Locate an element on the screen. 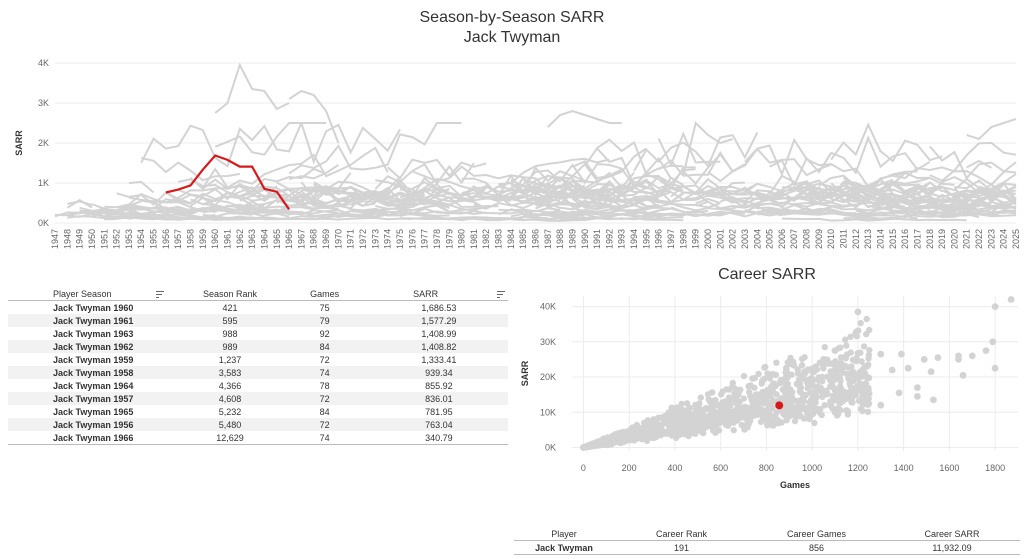 The image size is (1024, 559). games-cell: 72 is located at coordinates (324, 359).